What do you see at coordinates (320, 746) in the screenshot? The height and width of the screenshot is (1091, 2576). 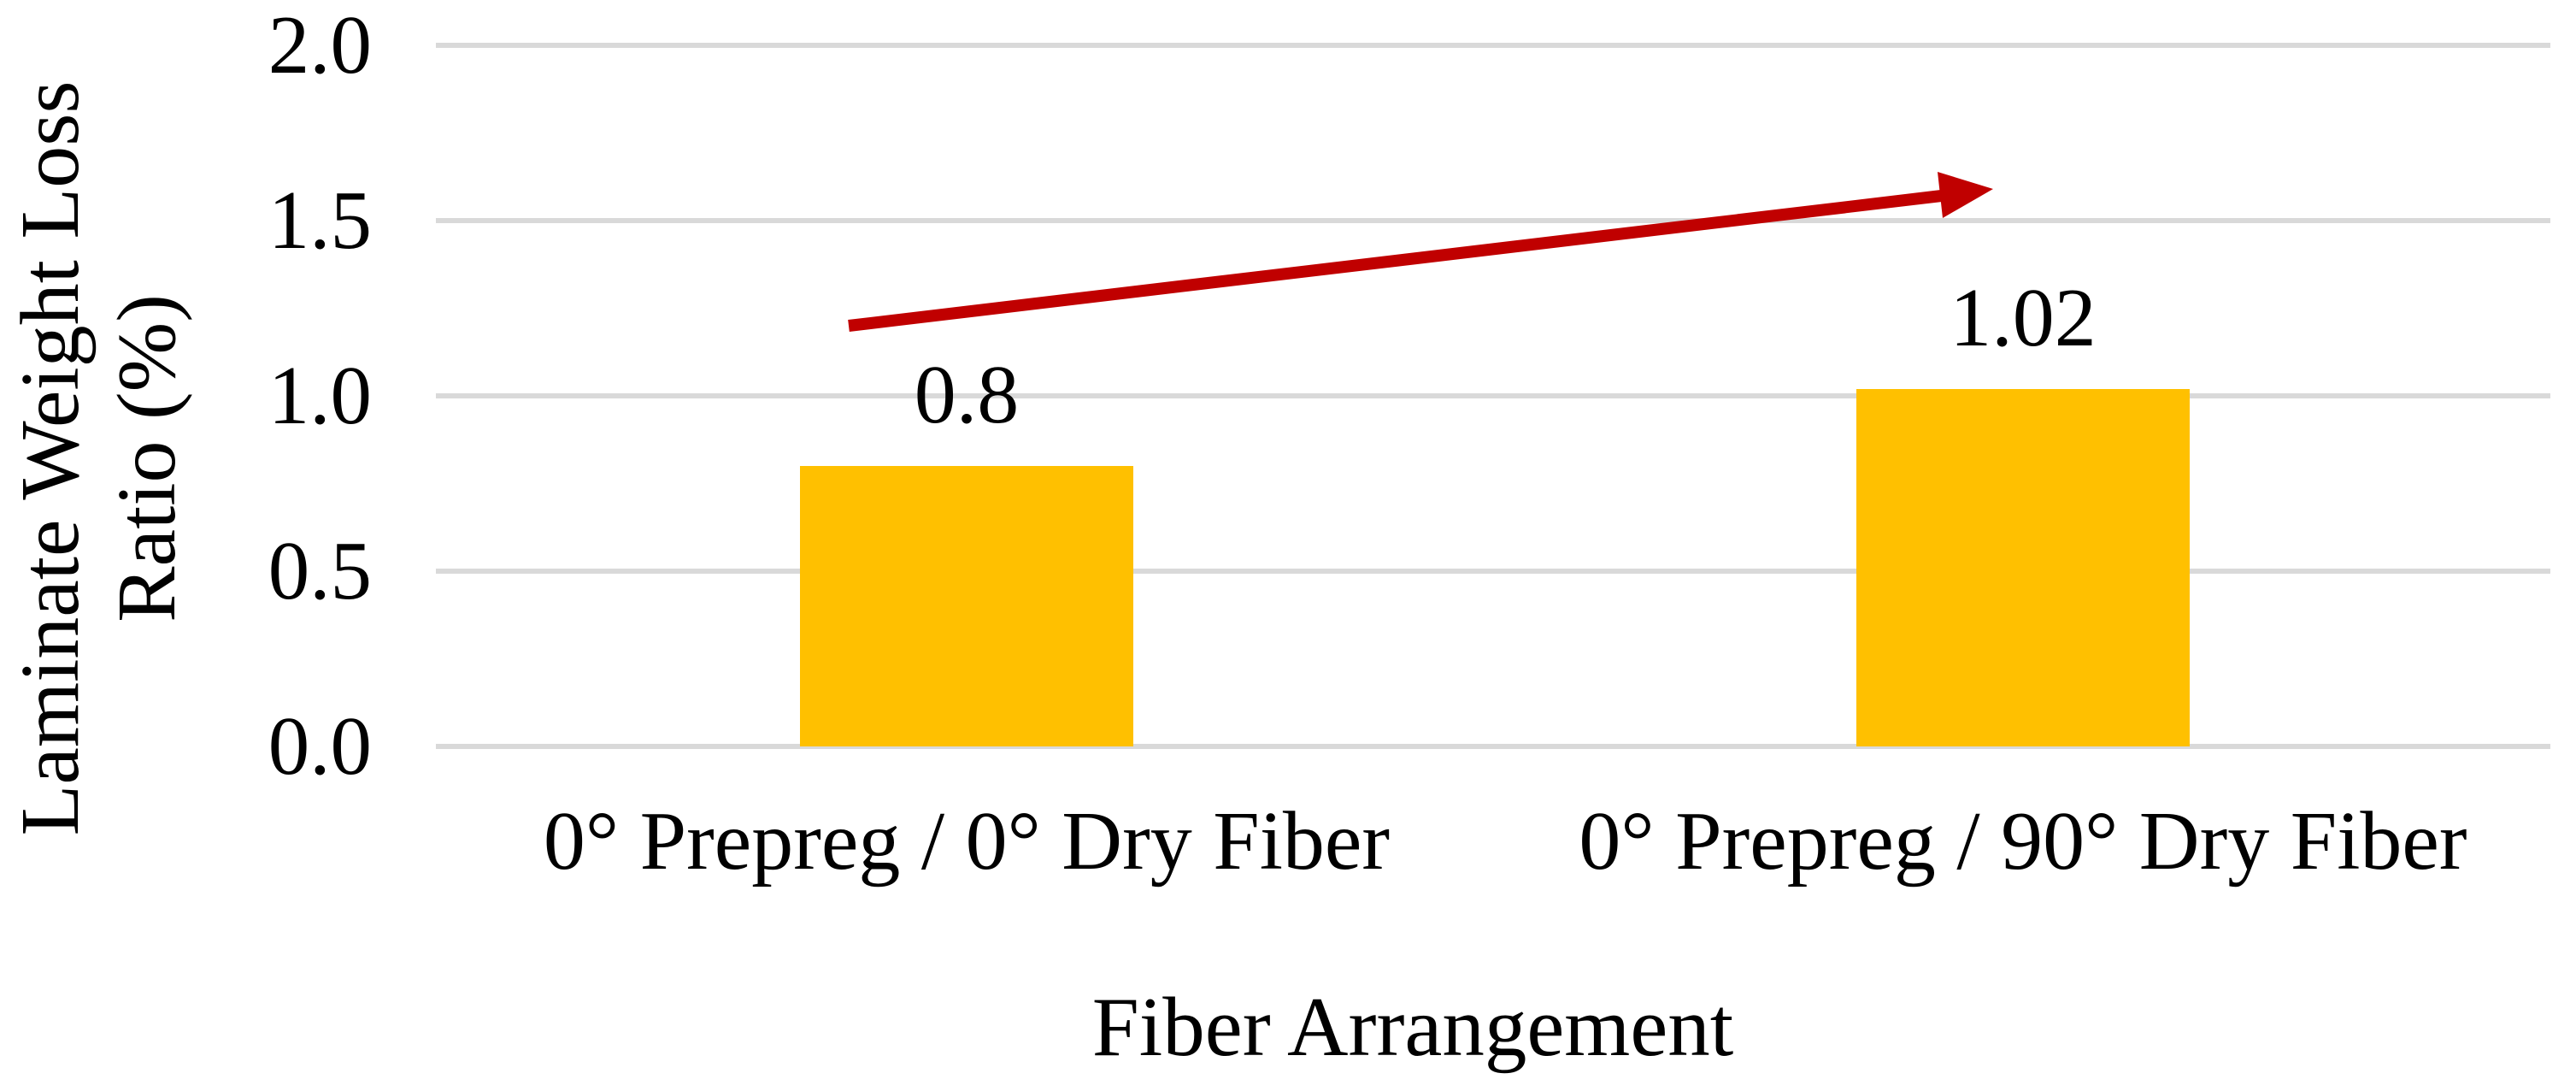 I see `y-tick-label-0.0: 0.0` at bounding box center [320, 746].